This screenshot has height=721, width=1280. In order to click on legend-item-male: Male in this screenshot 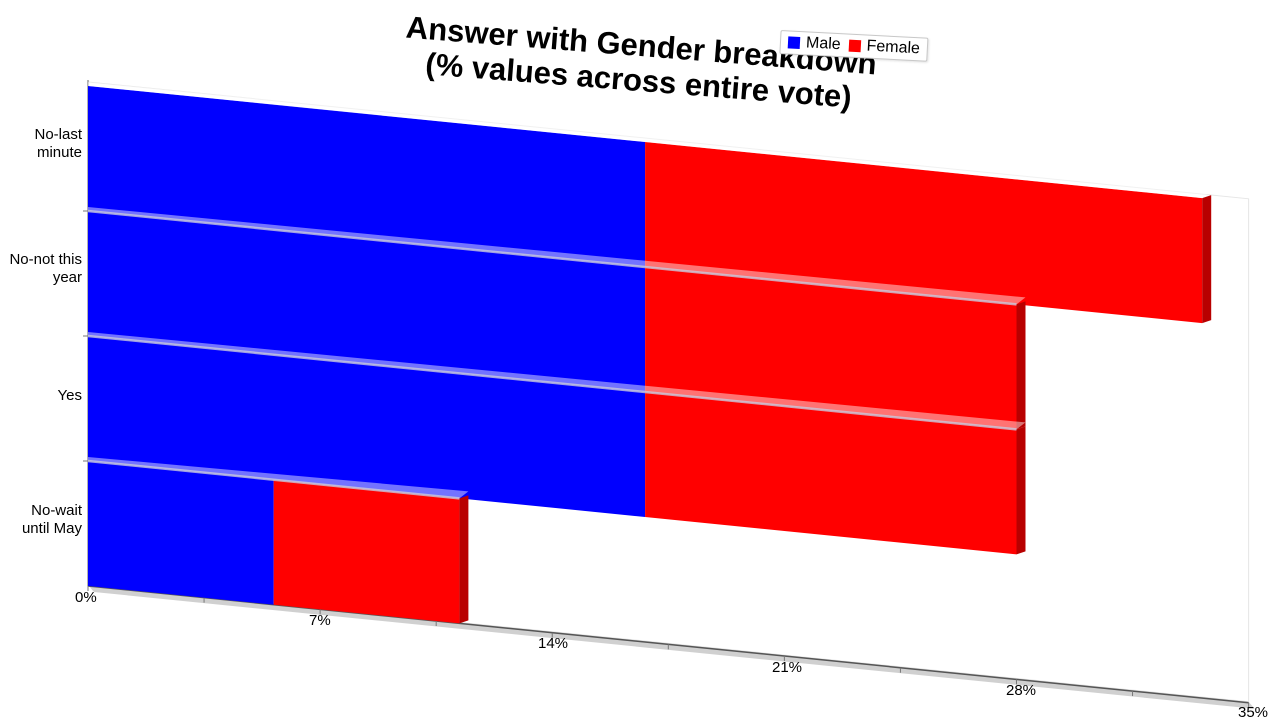, I will do `click(814, 43)`.